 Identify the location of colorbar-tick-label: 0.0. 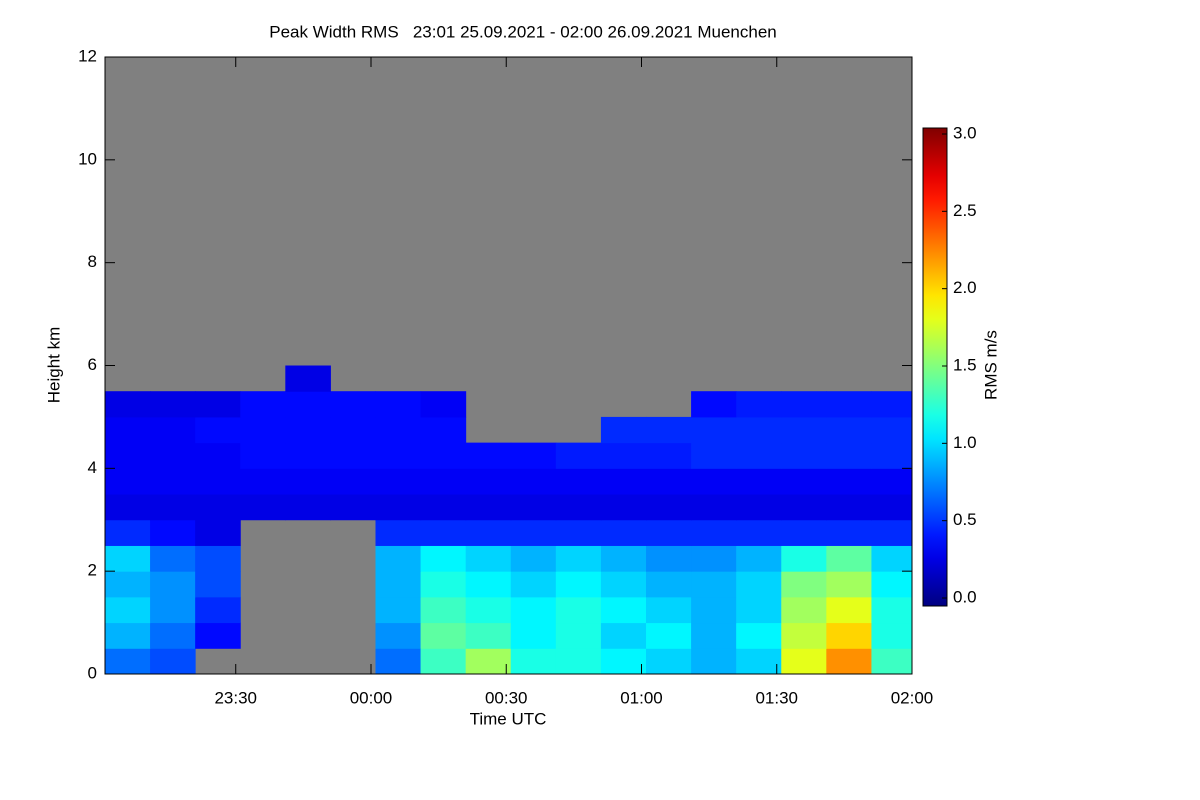
(965, 596).